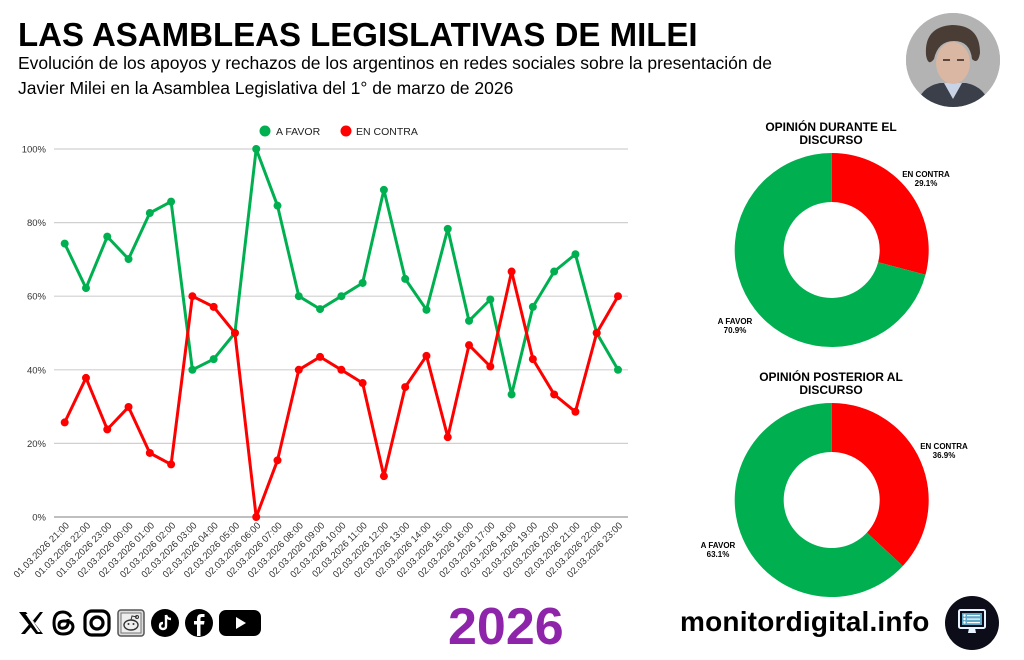  What do you see at coordinates (830, 390) in the screenshot?
I see `donut-posterior-title-line-2: DISCURSO` at bounding box center [830, 390].